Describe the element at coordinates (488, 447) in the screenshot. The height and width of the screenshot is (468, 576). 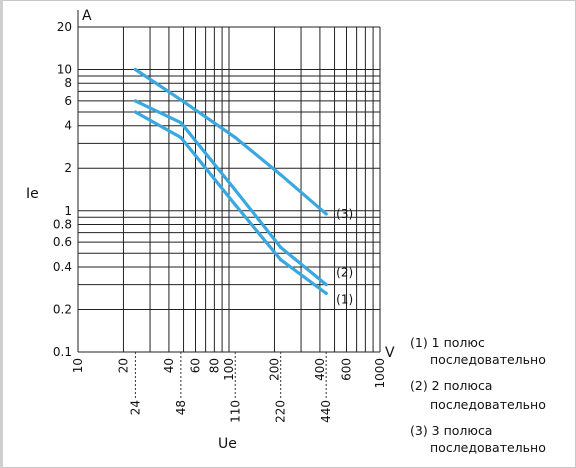
I see `legend-item-3-text: последовательно` at that location.